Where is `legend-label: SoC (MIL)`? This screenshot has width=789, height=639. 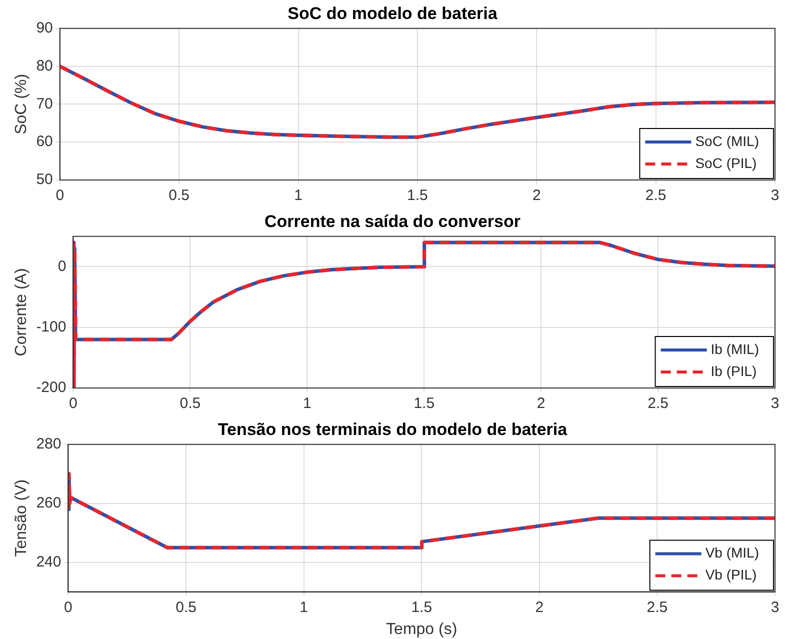
legend-label: SoC (MIL) is located at coordinates (727, 140).